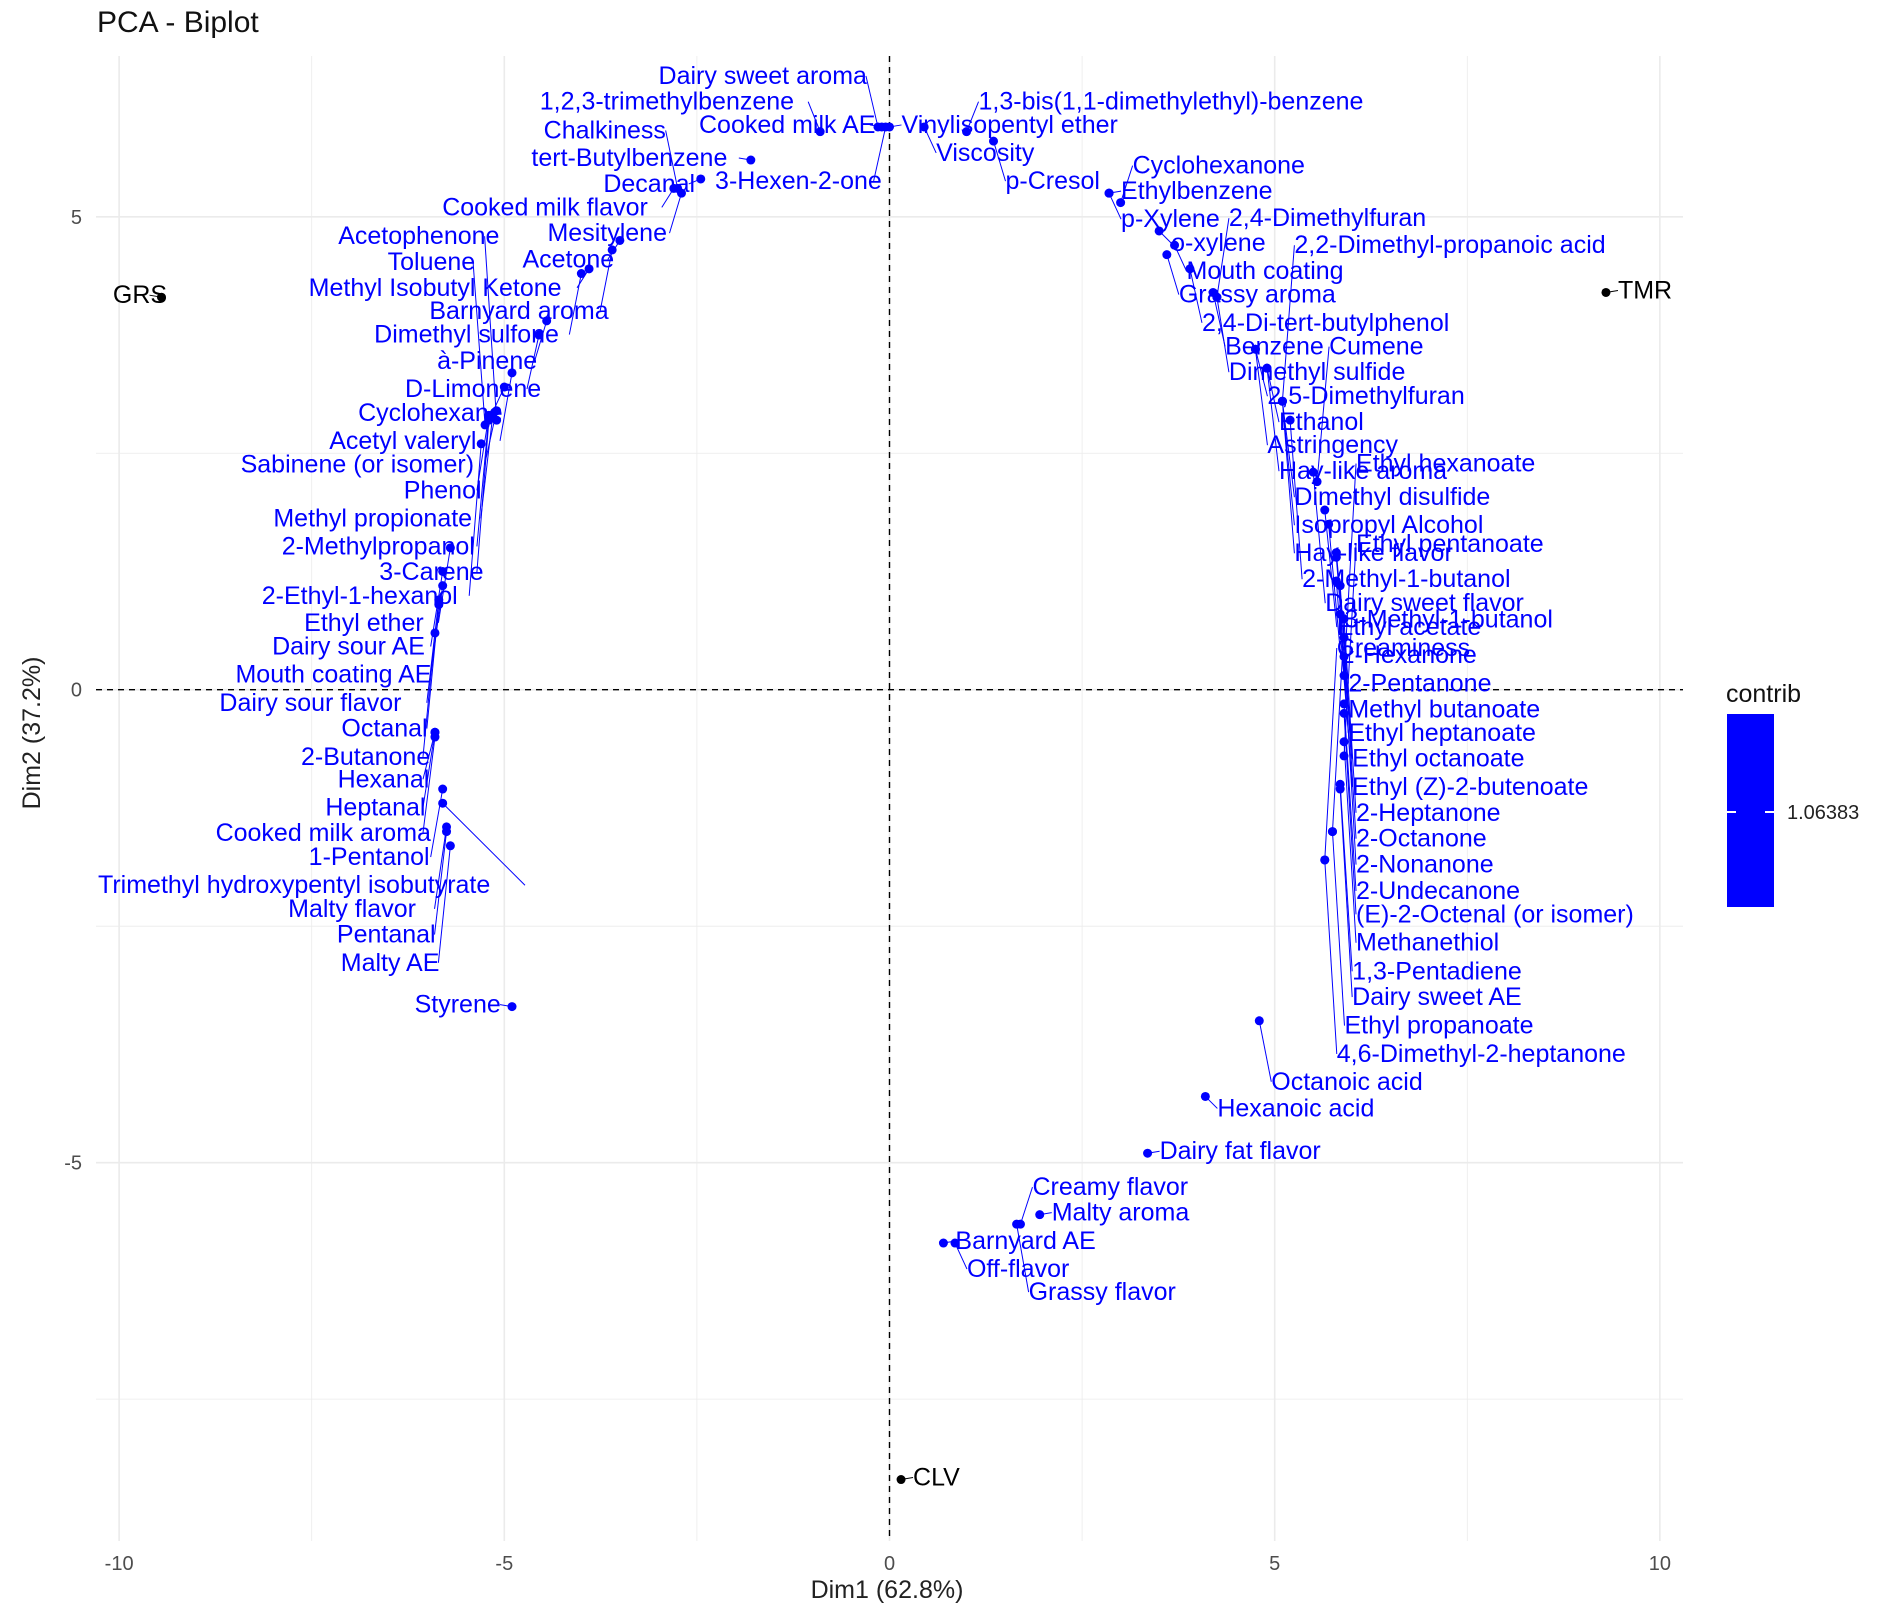  What do you see at coordinates (369, 857) in the screenshot?
I see `variable-label: 1-Pentanol` at bounding box center [369, 857].